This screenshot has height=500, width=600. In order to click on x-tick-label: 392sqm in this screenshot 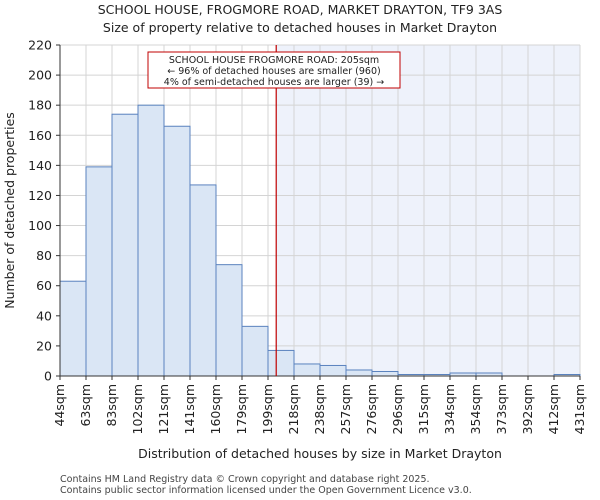, I will do `click(527, 409)`.